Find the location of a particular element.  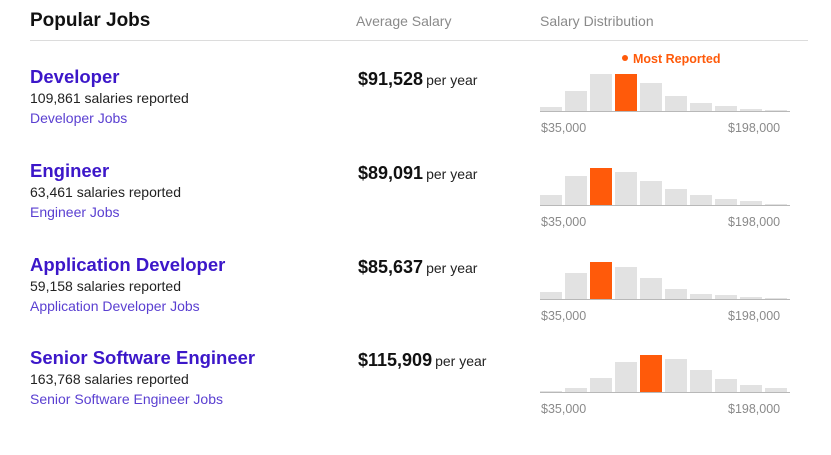

dot-icon is located at coordinates (625, 58).